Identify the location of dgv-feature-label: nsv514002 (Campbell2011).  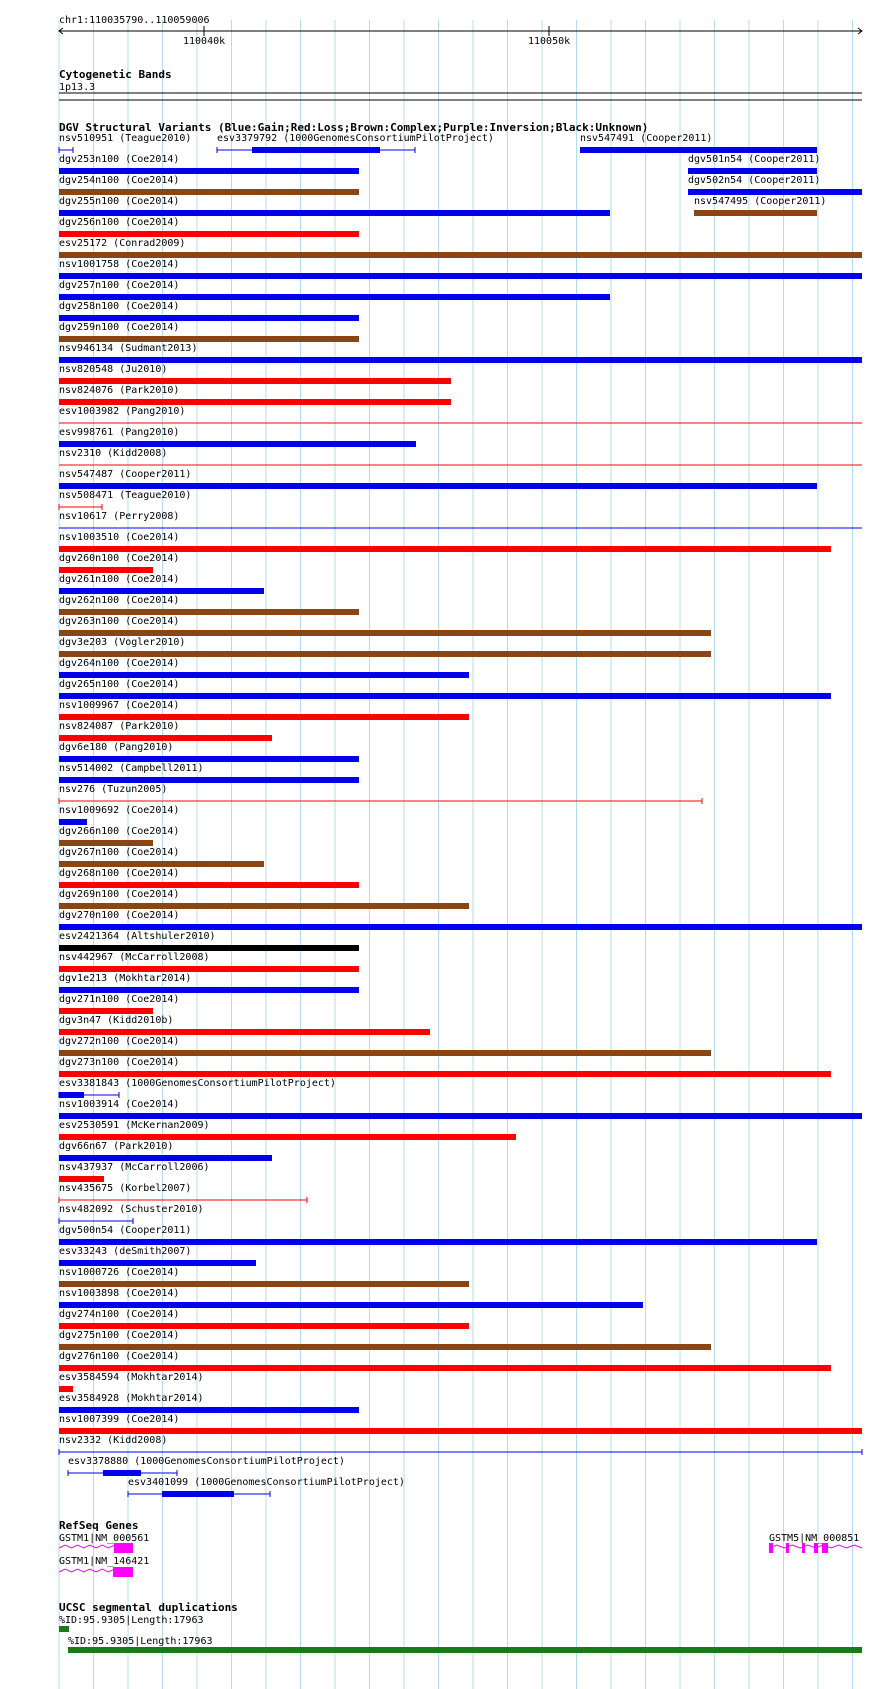
(131, 768).